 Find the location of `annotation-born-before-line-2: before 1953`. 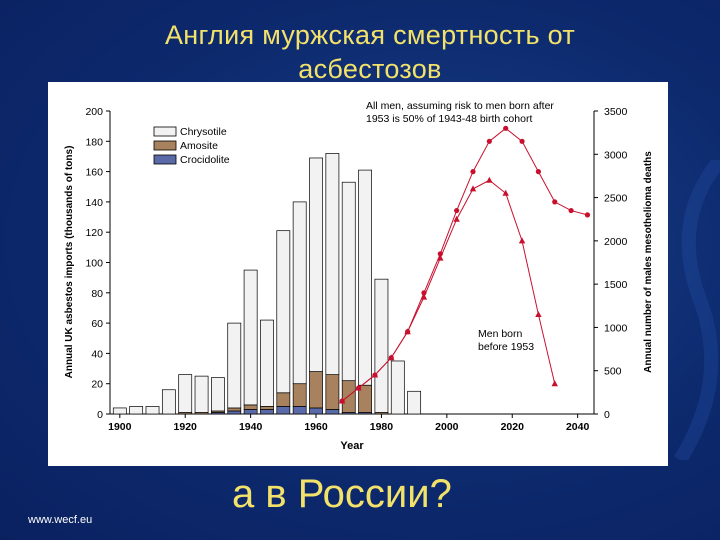

annotation-born-before-line-2: before 1953 is located at coordinates (506, 347).